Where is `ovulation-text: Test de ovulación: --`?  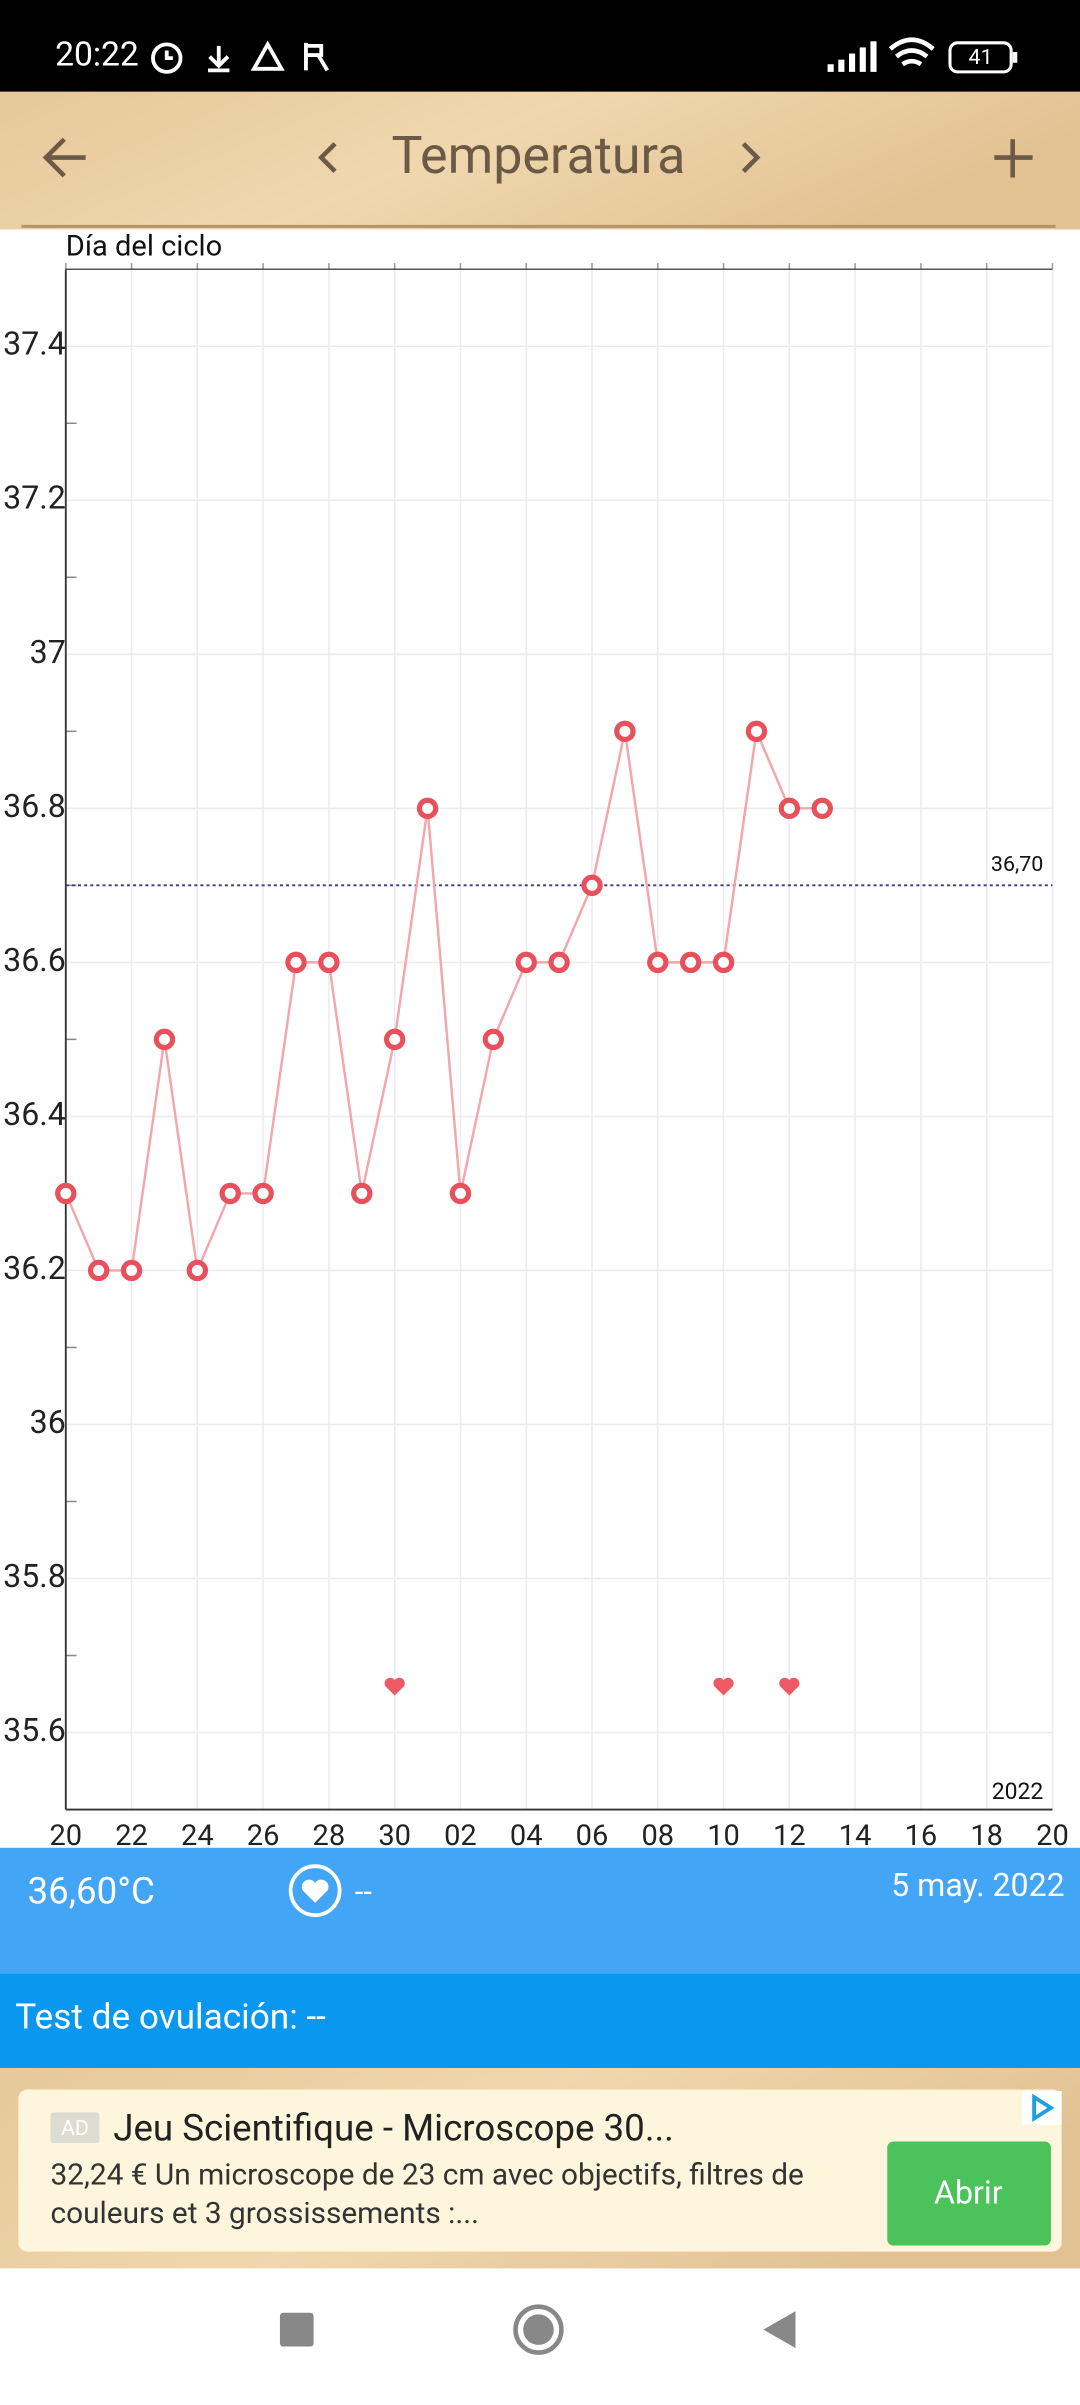 ovulation-text: Test de ovulación: -- is located at coordinates (170, 2016).